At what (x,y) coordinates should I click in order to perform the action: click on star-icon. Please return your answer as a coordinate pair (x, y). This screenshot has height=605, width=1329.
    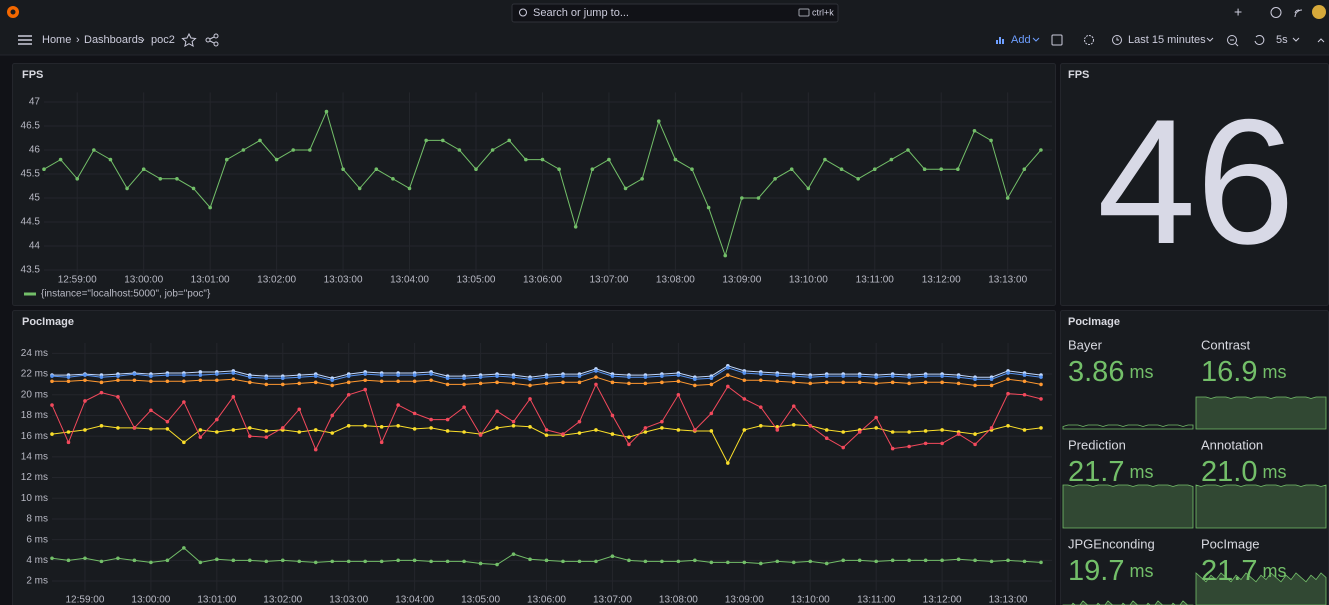
    Looking at the image, I should click on (189, 39).